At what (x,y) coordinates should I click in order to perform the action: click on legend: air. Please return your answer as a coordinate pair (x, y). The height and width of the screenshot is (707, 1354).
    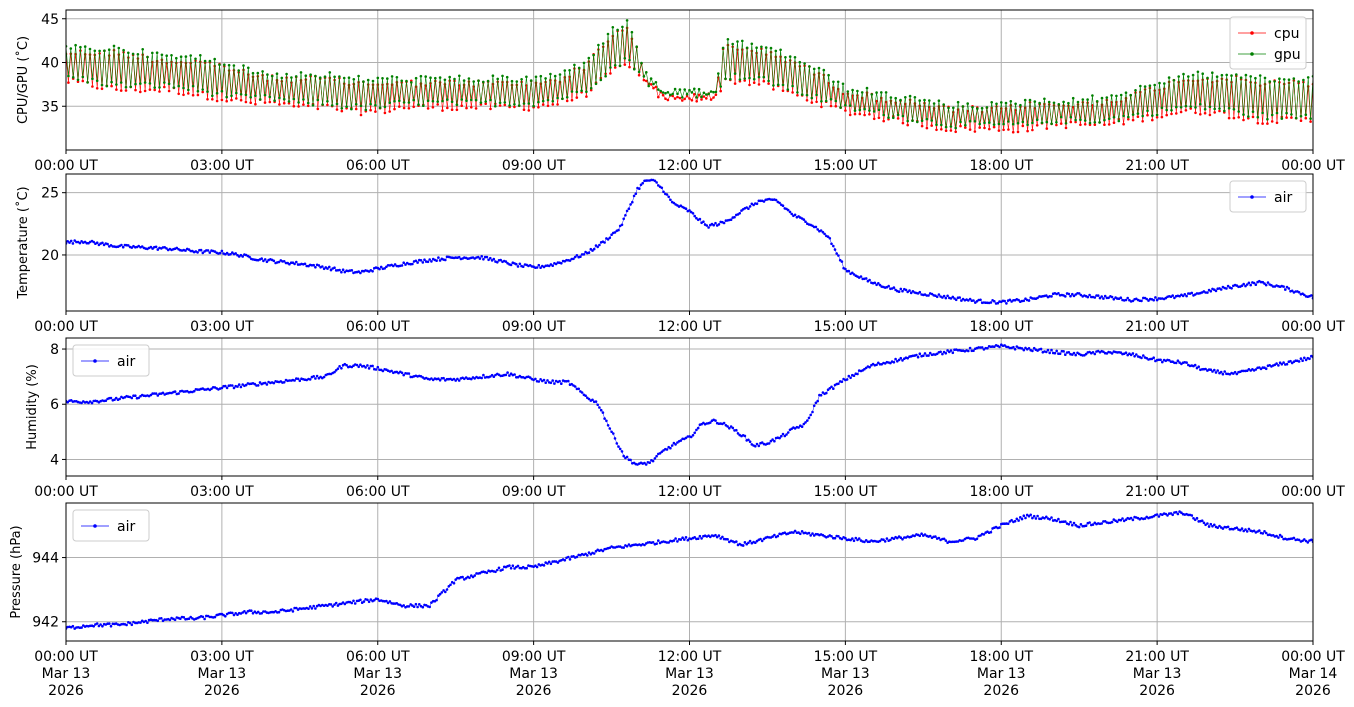
    Looking at the image, I should click on (111, 525).